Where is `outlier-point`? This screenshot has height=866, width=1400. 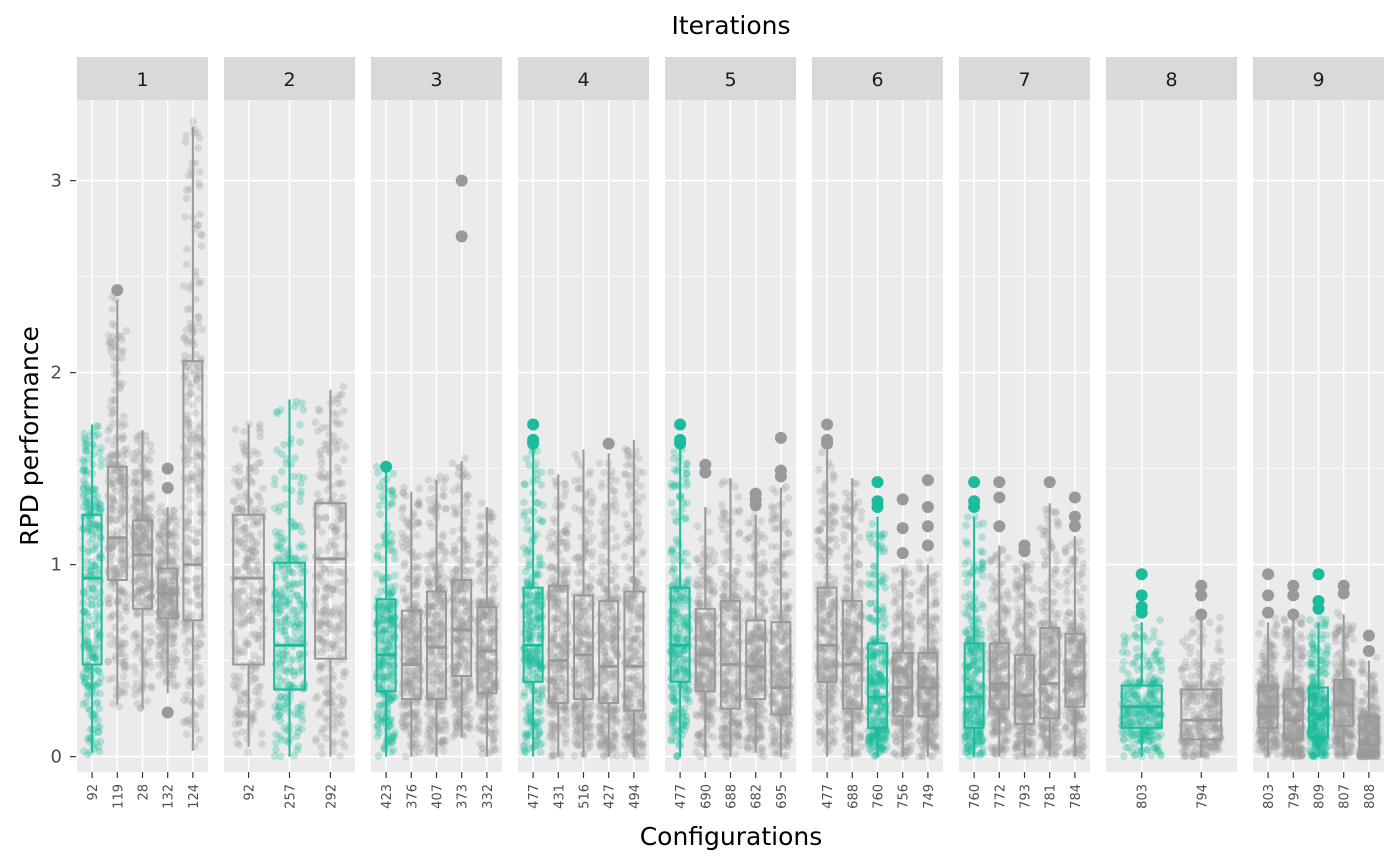
outlier-point is located at coordinates (117, 290).